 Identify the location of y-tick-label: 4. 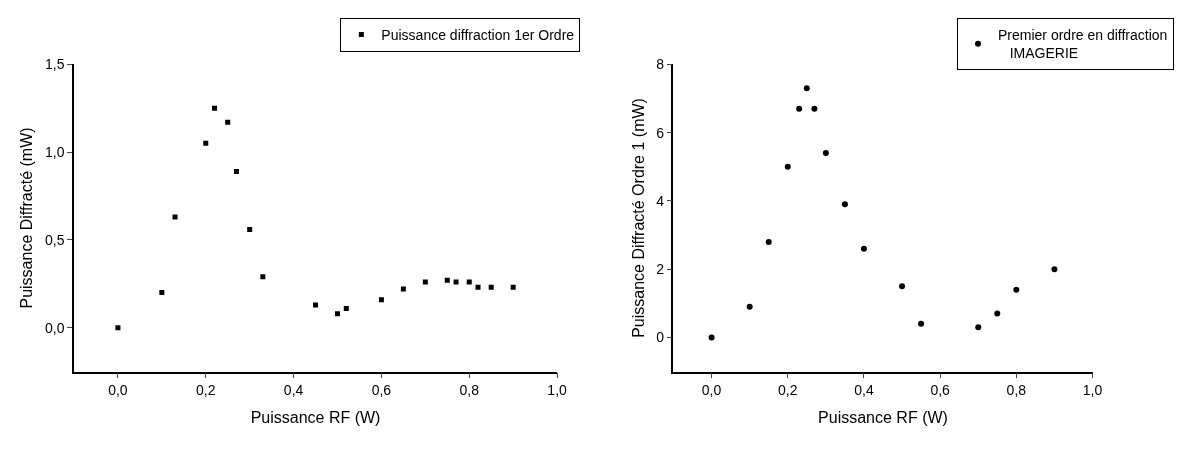
(660, 200).